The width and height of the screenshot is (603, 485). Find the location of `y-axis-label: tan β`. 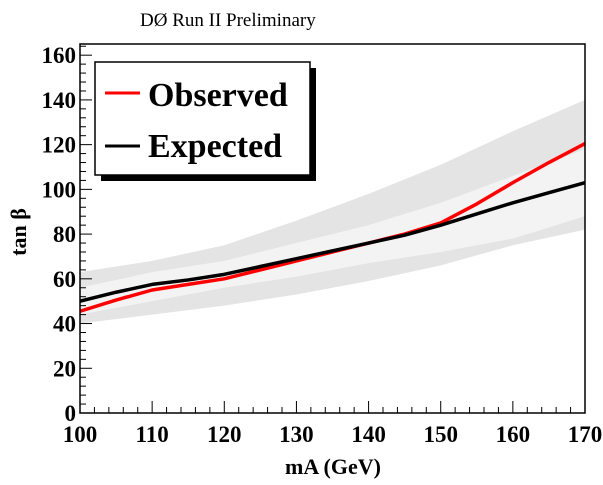

y-axis-label: tan β is located at coordinates (18, 232).